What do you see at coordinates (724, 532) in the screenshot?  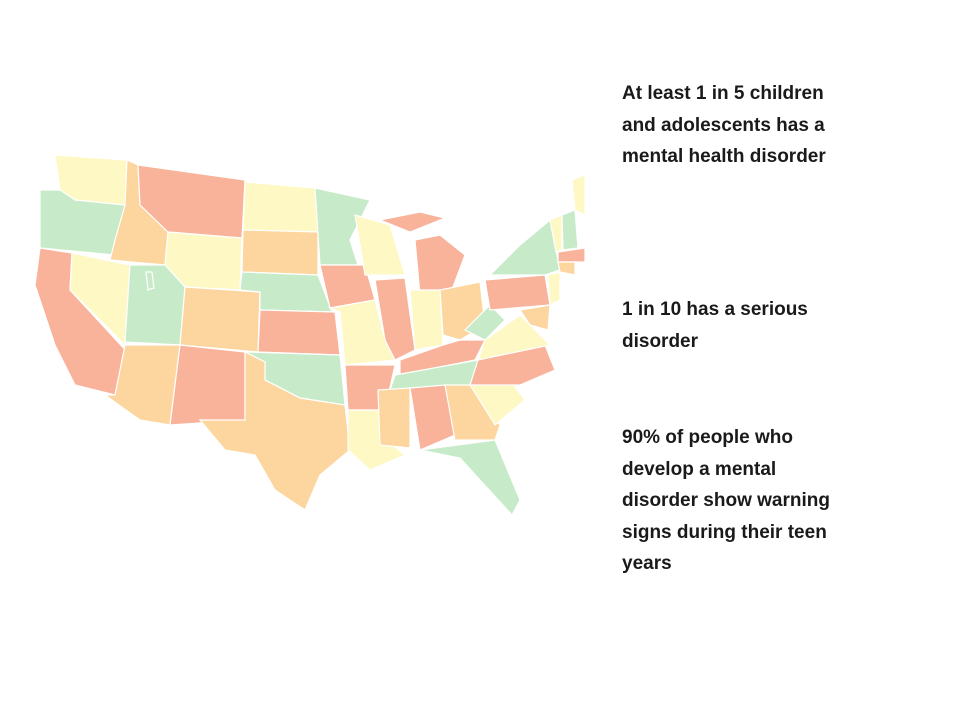 I see `statement-line: signs during their teen` at bounding box center [724, 532].